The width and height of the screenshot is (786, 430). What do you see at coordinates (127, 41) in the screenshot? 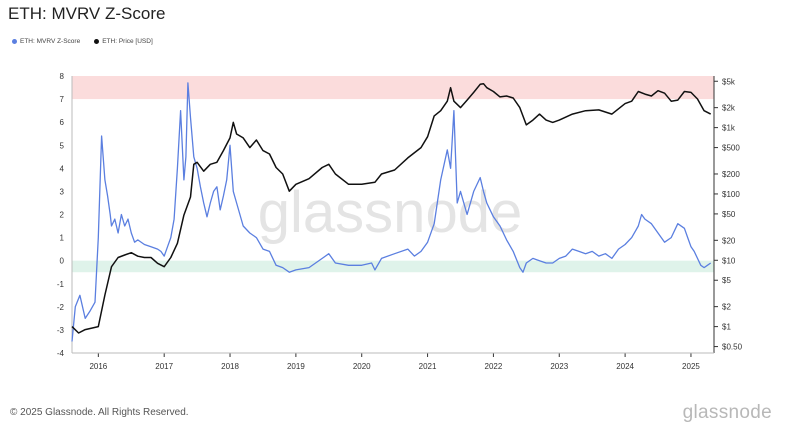
I see `legend-label-price: ETH: Price [USD]` at bounding box center [127, 41].